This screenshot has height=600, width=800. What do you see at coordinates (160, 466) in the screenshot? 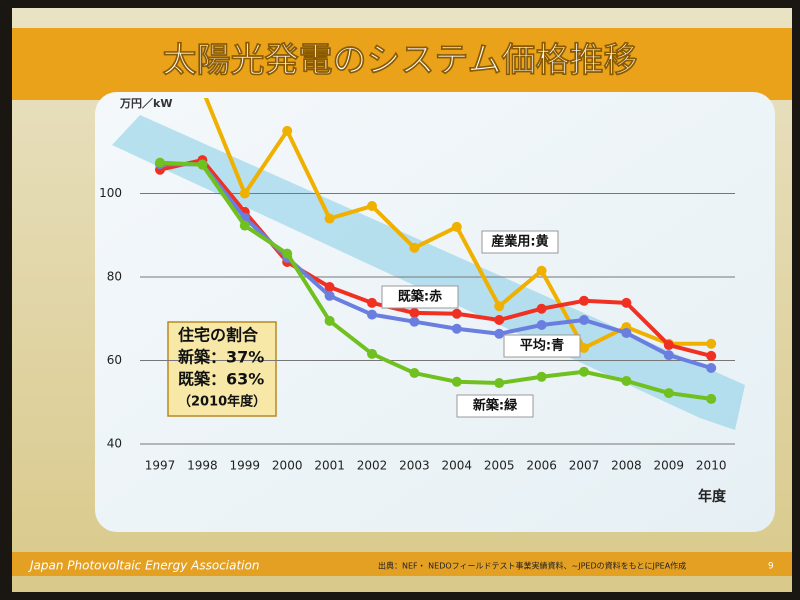
I see `x-tick-label: 1997` at bounding box center [160, 466].